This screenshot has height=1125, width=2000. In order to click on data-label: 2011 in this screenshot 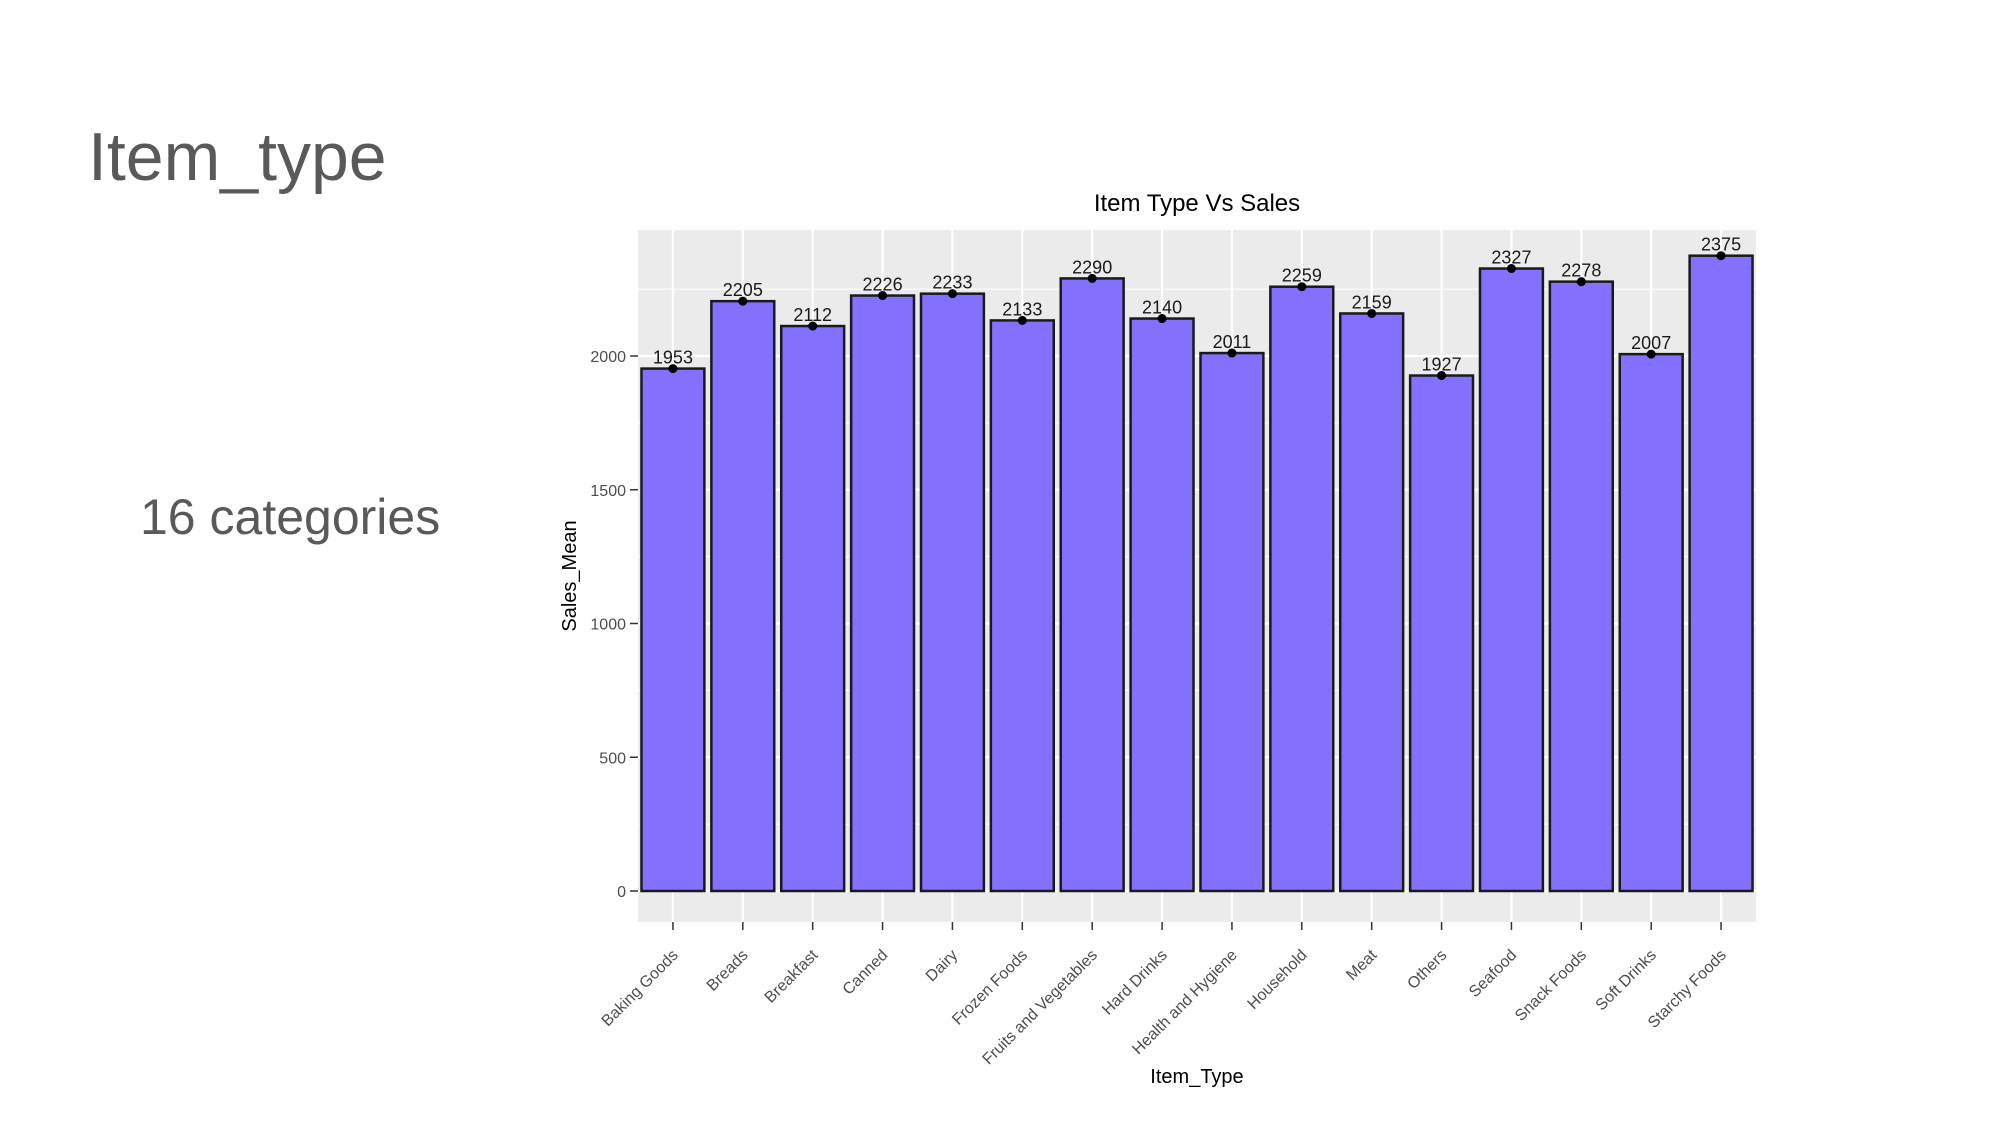, I will do `click(1232, 342)`.